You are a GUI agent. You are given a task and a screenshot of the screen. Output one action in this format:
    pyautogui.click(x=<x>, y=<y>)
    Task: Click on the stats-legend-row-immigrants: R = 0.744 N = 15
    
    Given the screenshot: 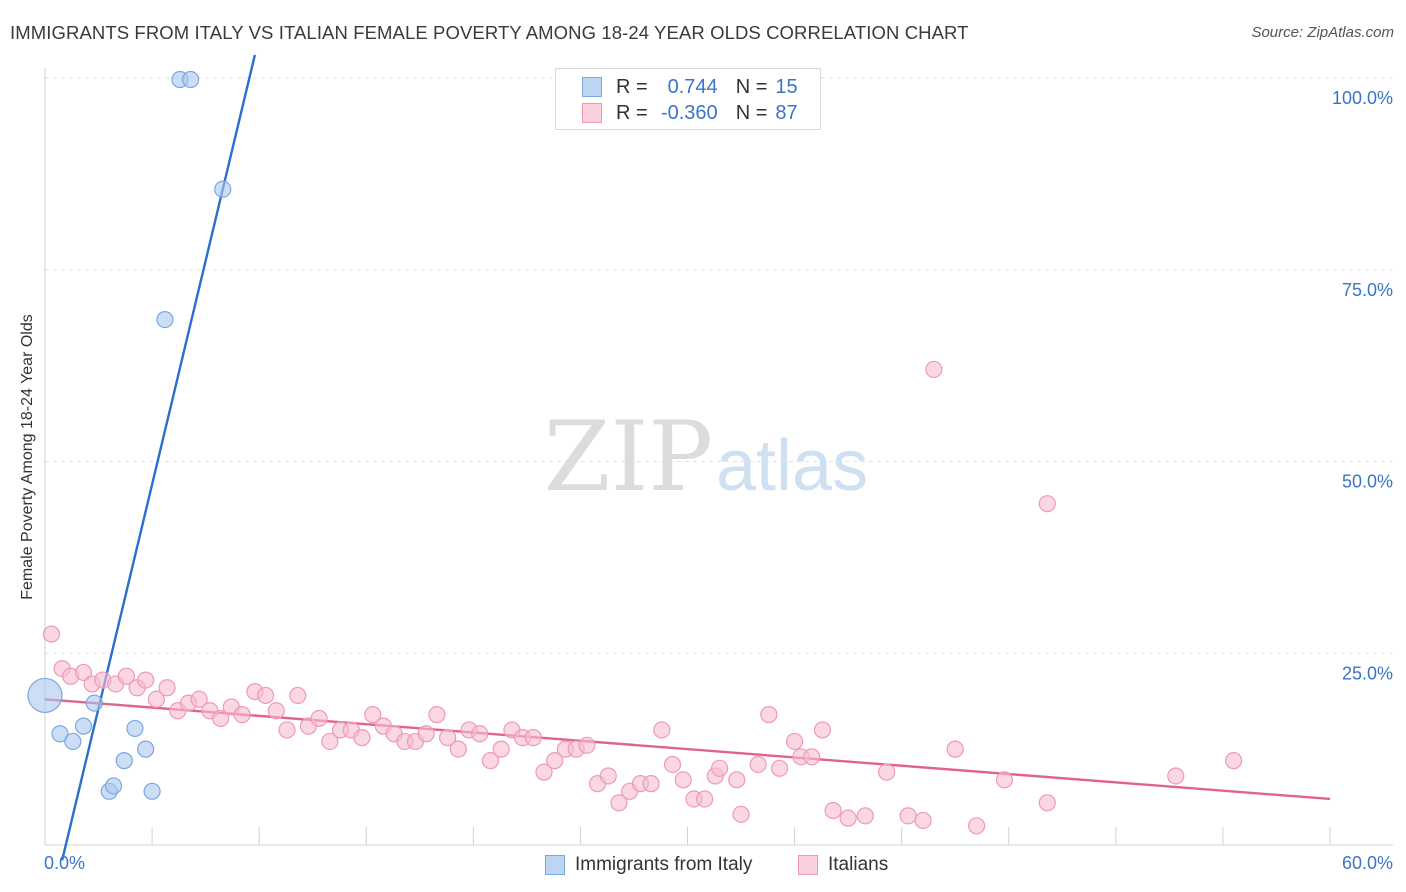 What is the action you would take?
    pyautogui.click(x=690, y=87)
    